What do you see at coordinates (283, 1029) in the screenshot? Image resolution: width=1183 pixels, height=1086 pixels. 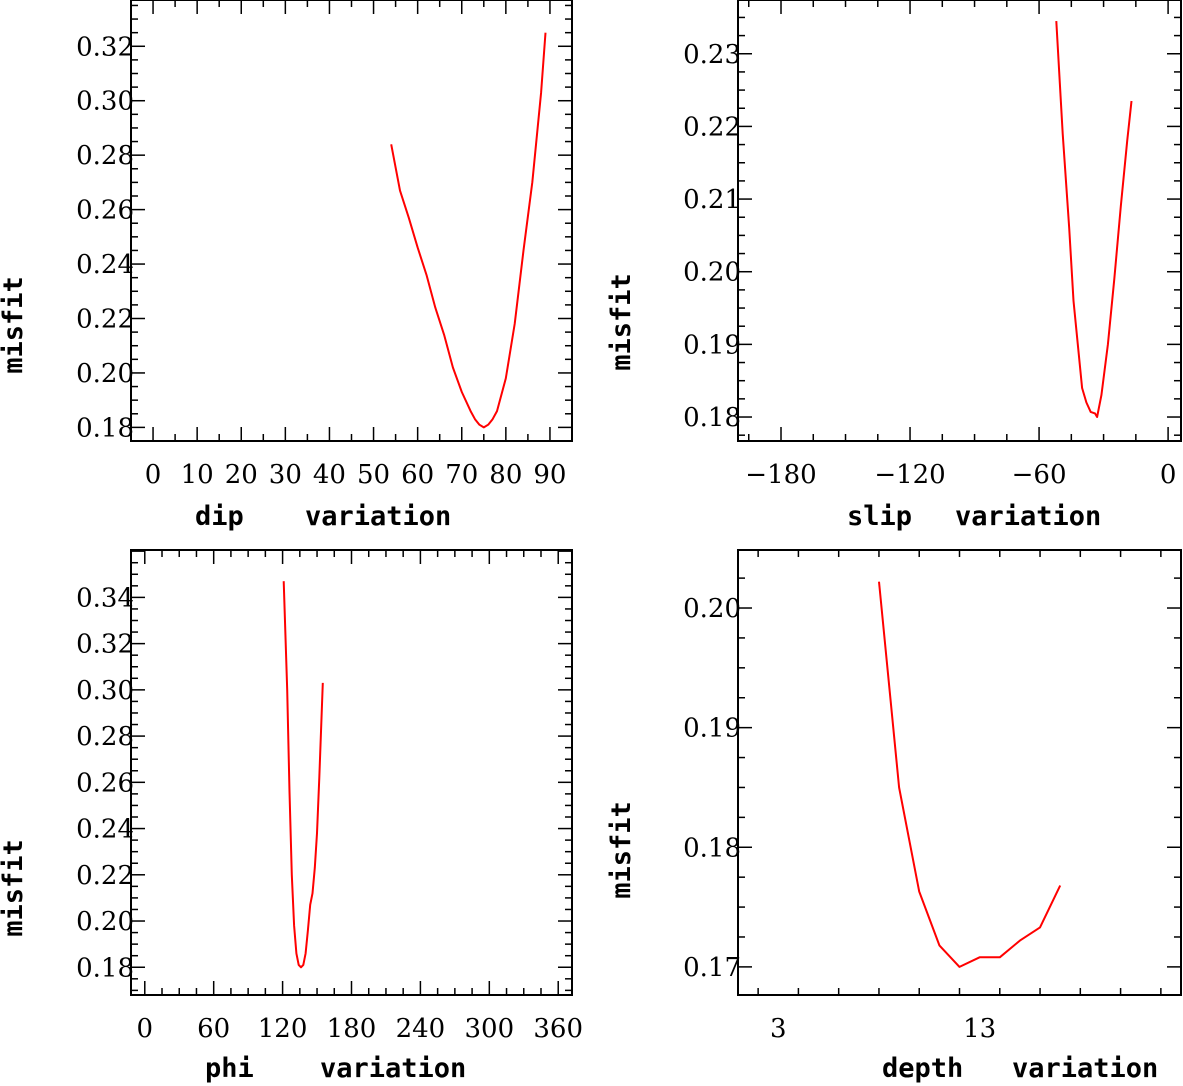 I see `x-tick-label: 120` at bounding box center [283, 1029].